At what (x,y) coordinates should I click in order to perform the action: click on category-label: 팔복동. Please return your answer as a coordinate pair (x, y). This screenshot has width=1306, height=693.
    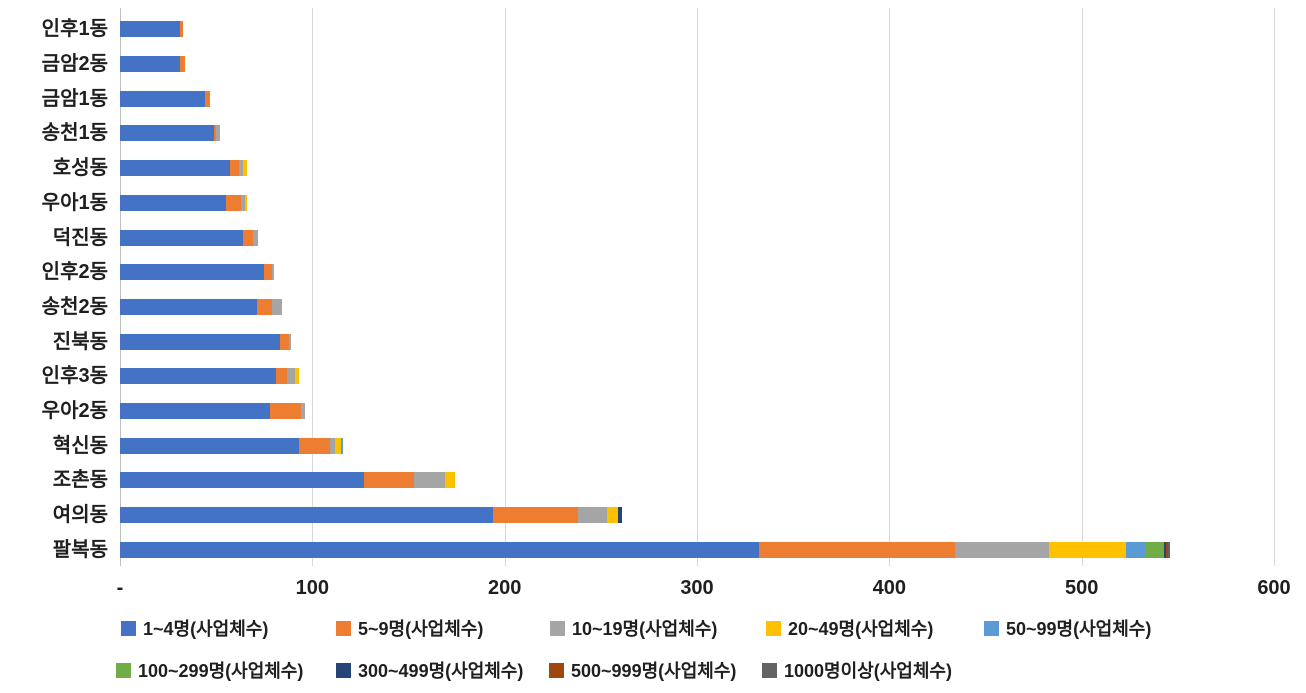
    Looking at the image, I should click on (80, 549).